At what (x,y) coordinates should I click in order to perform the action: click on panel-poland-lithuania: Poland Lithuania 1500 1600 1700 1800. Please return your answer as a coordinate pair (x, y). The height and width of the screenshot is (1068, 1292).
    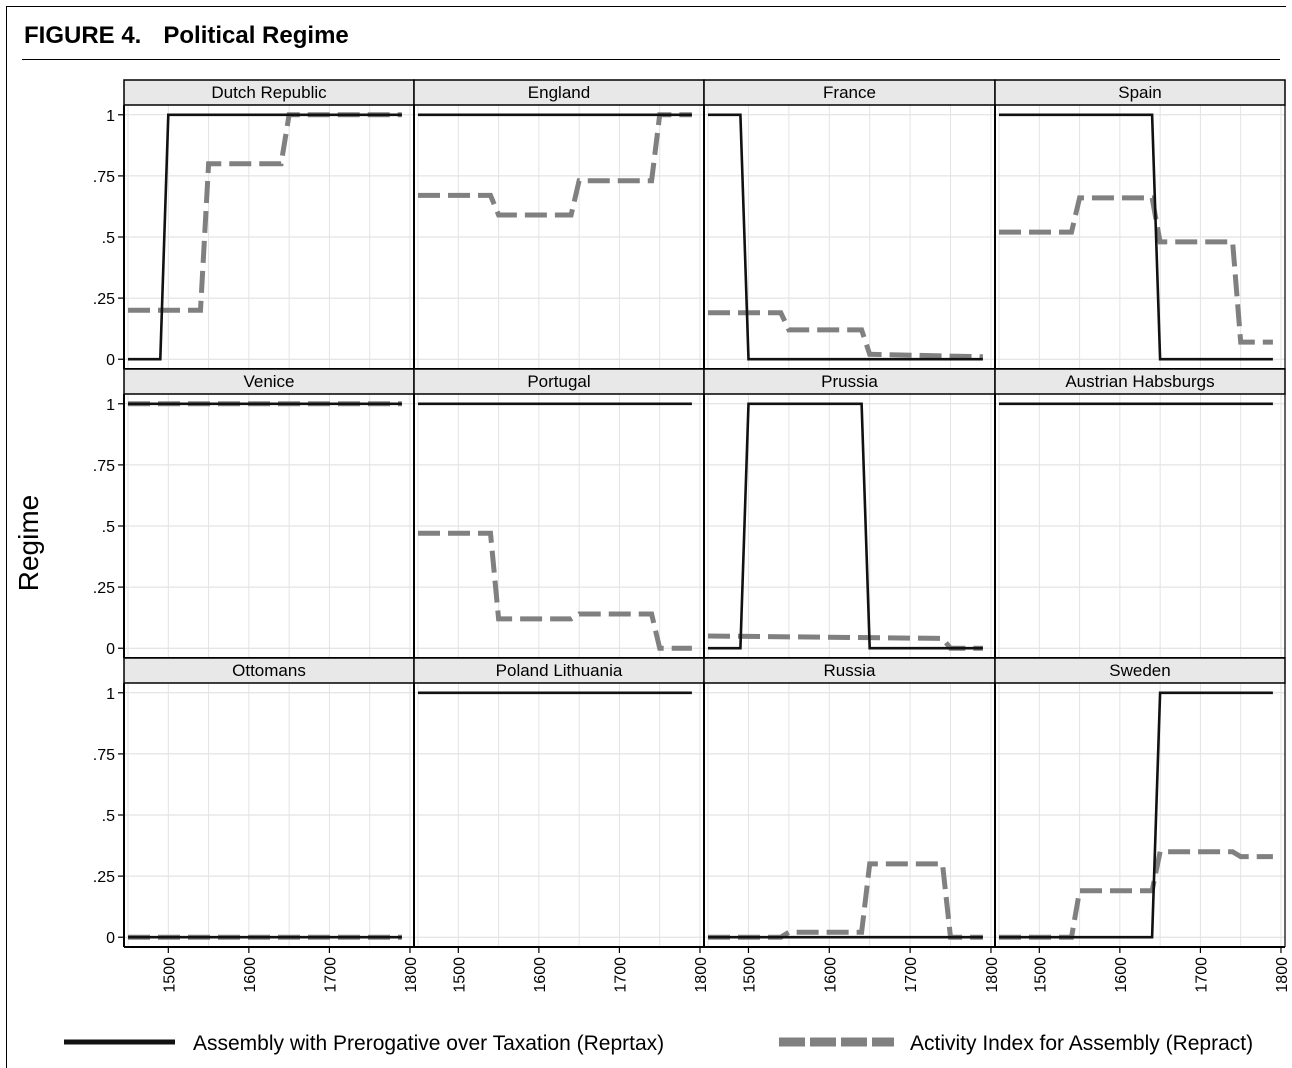
    Looking at the image, I should click on (561, 825).